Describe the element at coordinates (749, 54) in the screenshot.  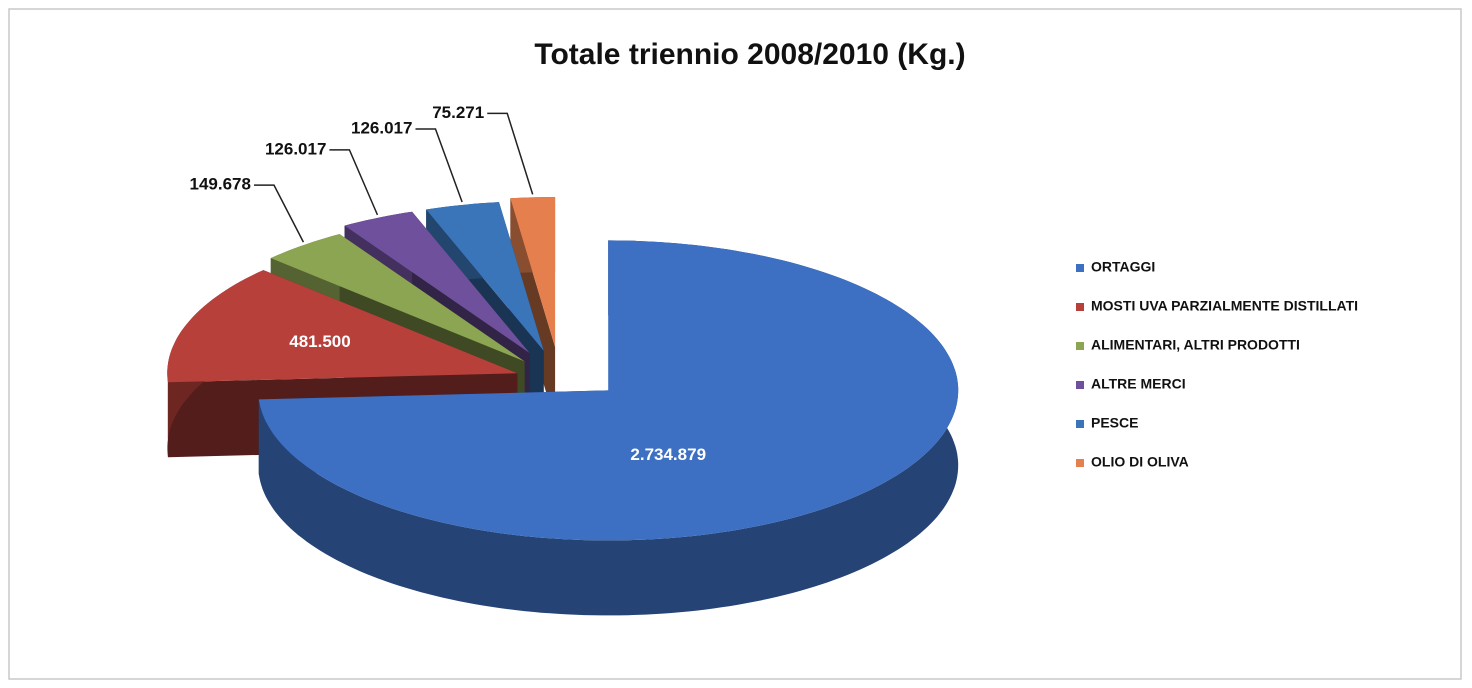
I see `chart-title: Totale triennio 2008/2010 (Kg.)` at that location.